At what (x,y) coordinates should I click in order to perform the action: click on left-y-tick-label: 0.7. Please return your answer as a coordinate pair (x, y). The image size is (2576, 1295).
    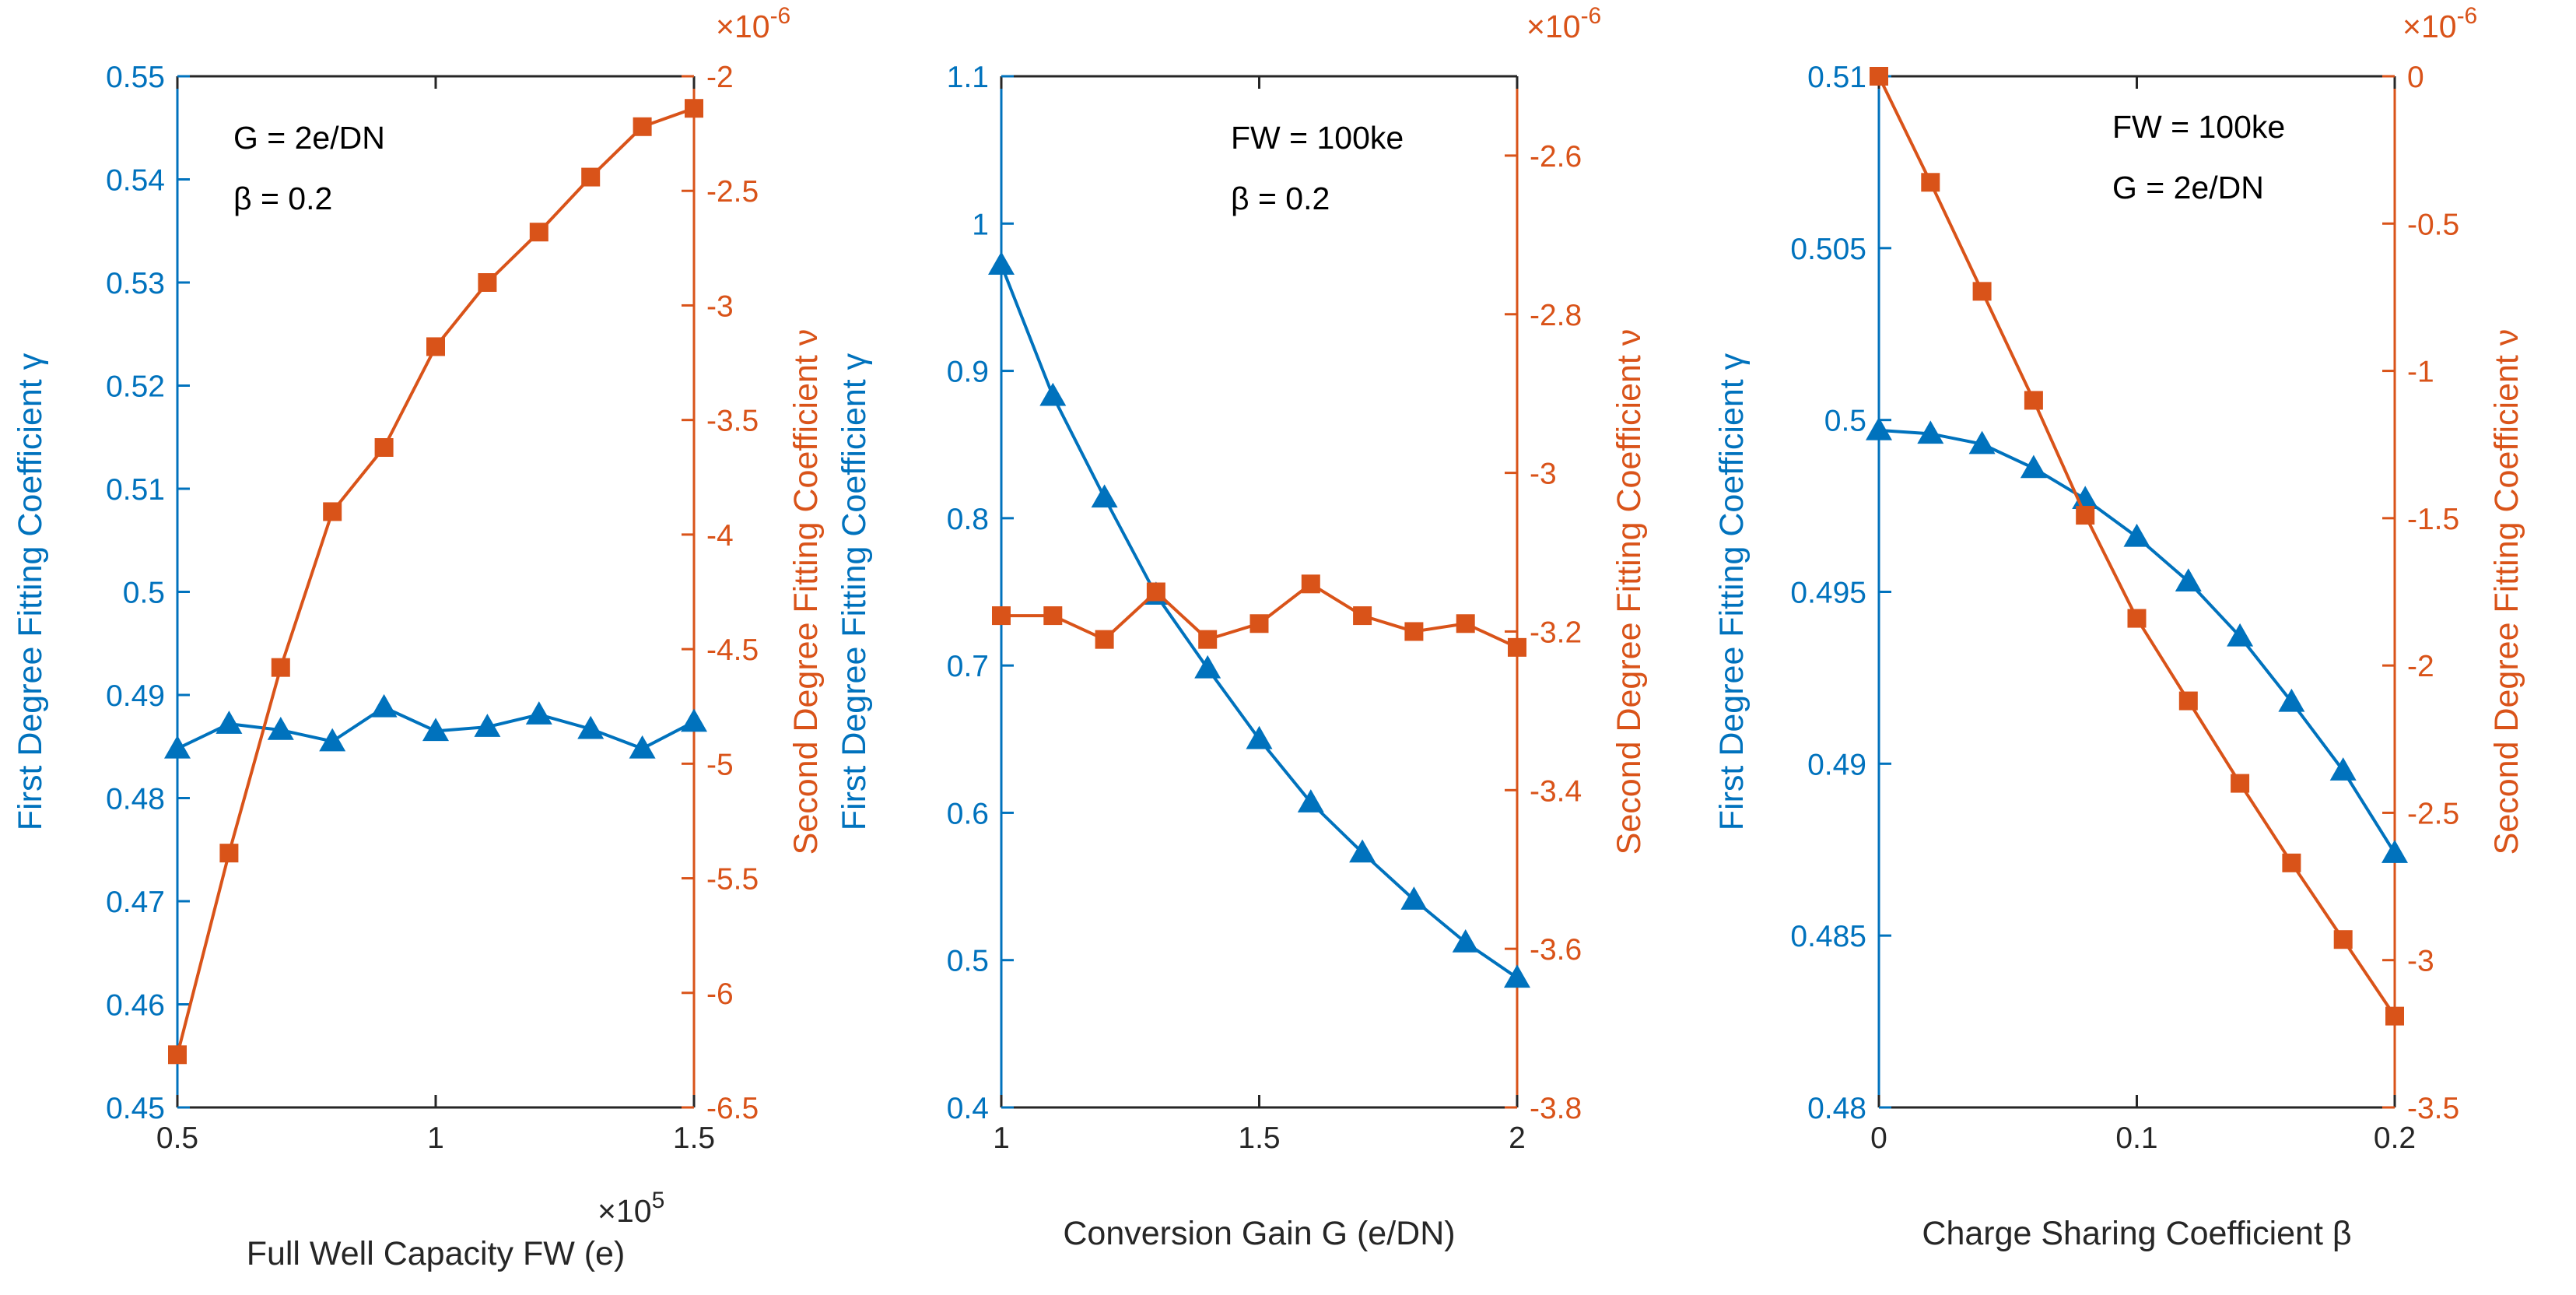
    Looking at the image, I should click on (968, 666).